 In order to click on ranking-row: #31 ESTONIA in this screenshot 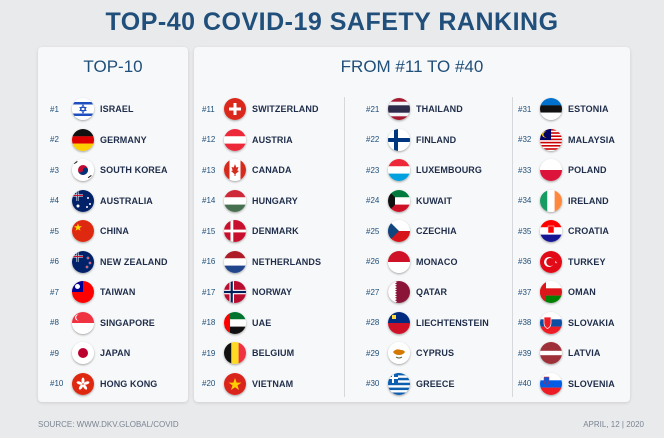, I will do `click(563, 109)`.